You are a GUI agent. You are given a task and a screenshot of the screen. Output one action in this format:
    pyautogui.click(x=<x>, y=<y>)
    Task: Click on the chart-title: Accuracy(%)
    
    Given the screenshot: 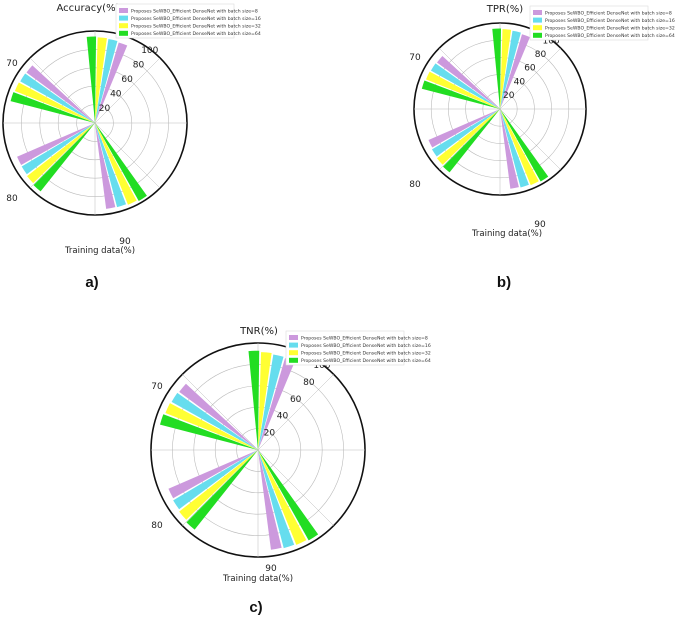 What is the action you would take?
    pyautogui.click(x=88, y=8)
    